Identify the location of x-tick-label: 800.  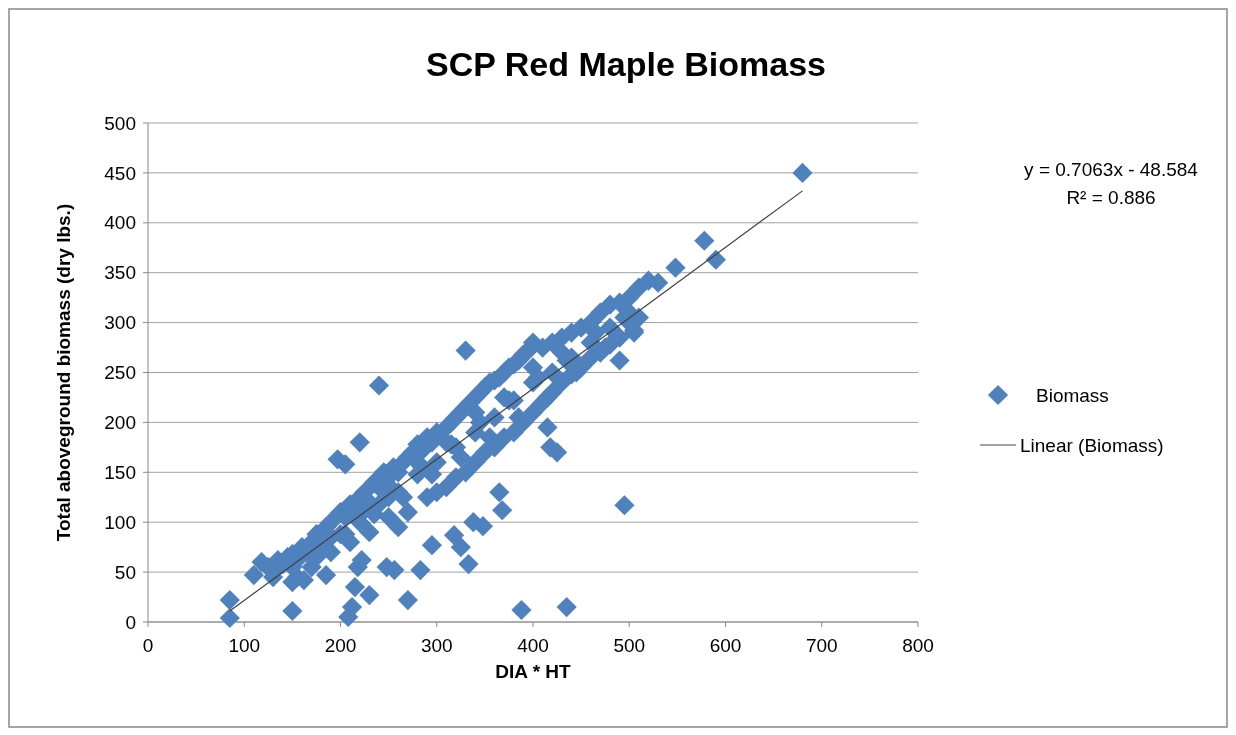
(918, 645).